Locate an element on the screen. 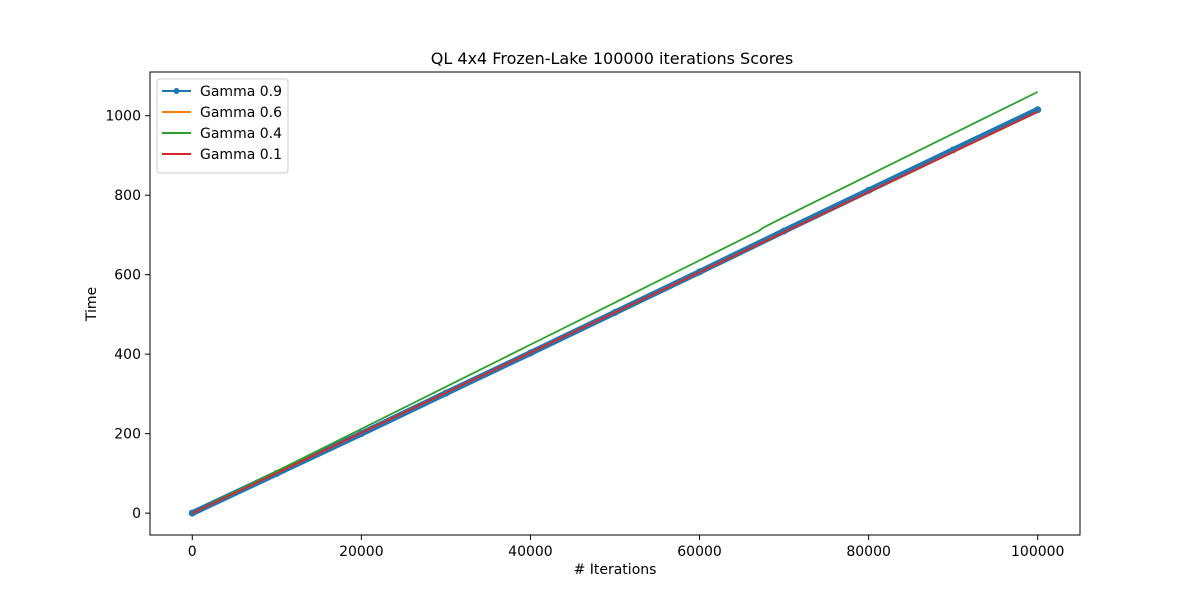 The image size is (1200, 600). legend-label: Gamma 0.1 is located at coordinates (241, 155).